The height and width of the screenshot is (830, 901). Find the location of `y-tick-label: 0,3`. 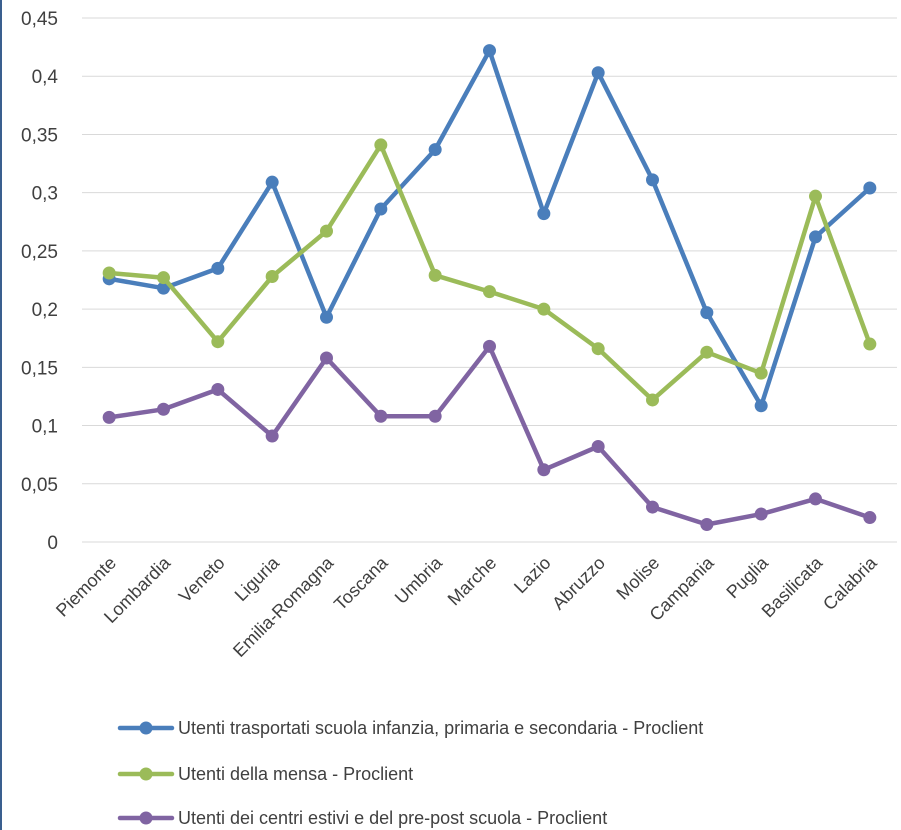

y-tick-label: 0,3 is located at coordinates (45, 194).